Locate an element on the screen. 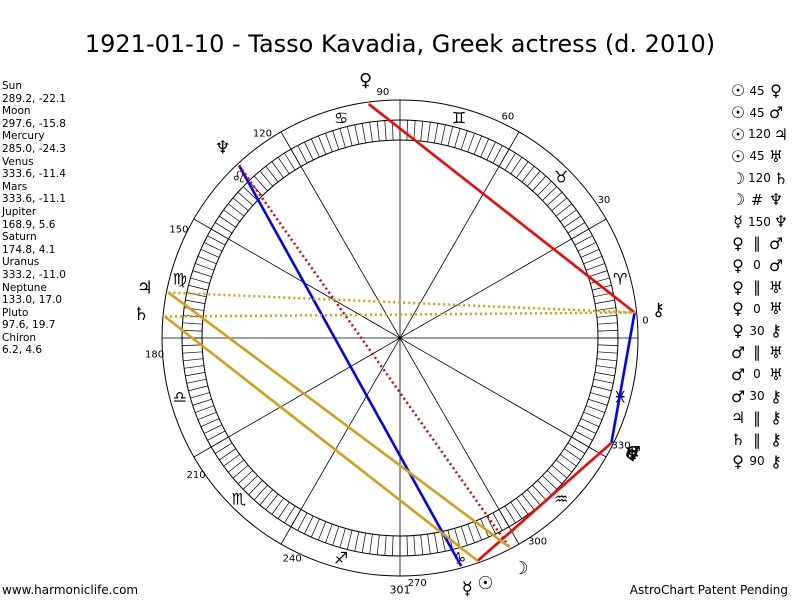 This screenshot has height=600, width=800. aspect-angle: 30 is located at coordinates (757, 396).